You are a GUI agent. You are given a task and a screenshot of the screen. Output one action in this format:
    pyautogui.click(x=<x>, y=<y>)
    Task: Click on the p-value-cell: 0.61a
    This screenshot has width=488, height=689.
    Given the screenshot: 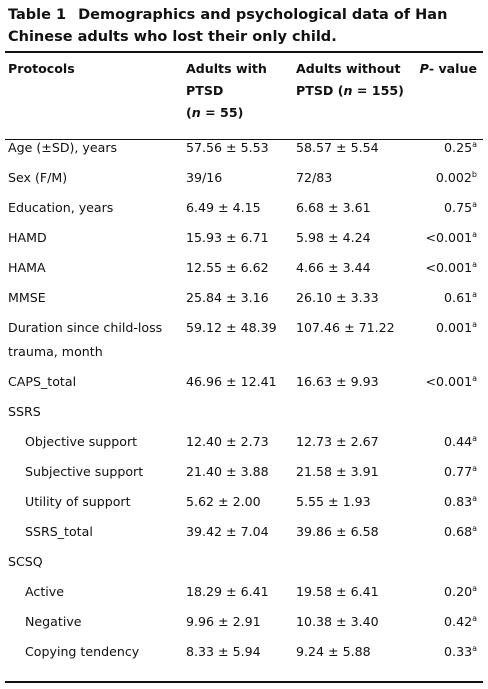 What is the action you would take?
    pyautogui.click(x=447, y=298)
    